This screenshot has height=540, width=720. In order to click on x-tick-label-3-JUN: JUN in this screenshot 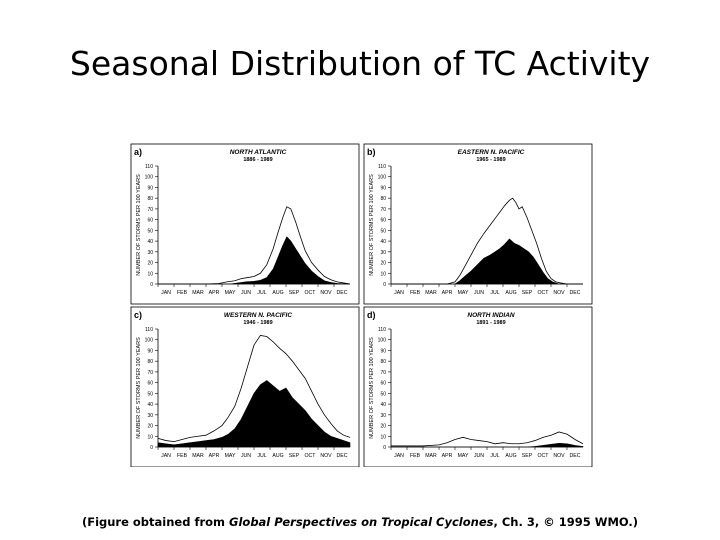, I will do `click(246, 456)`.